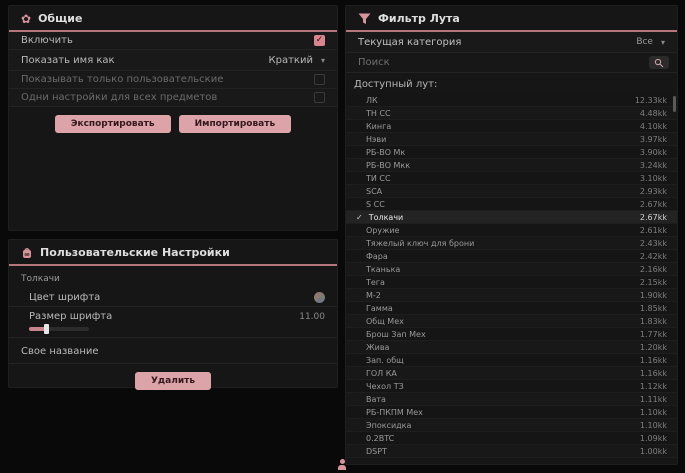  Describe the element at coordinates (511, 152) in the screenshot. I see `loot-row: ✓ РБ-ВО Мк 3.90kk` at that location.